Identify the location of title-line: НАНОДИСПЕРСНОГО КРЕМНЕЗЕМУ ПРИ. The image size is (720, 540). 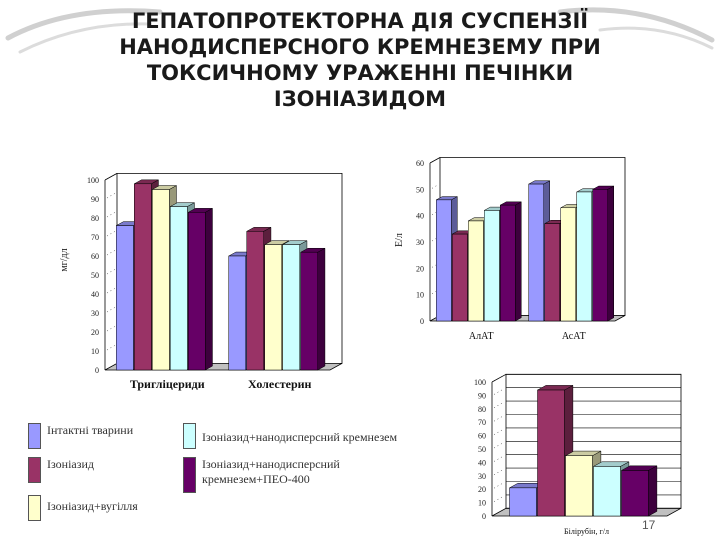
(360, 47).